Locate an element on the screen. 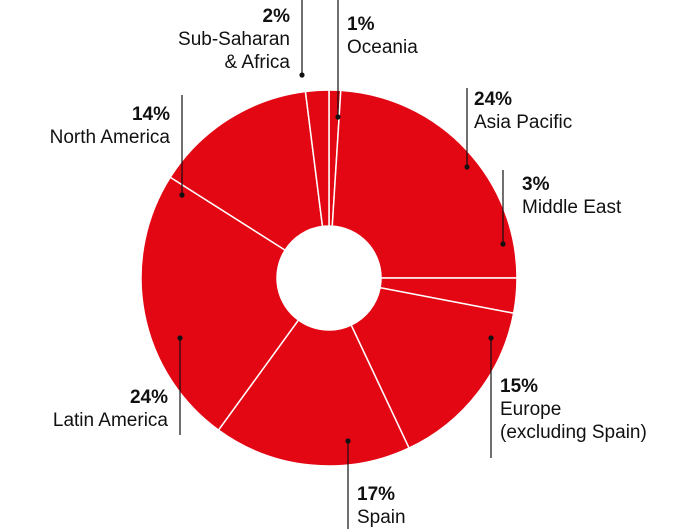  slice-percent-label-3: 15% is located at coordinates (519, 386).